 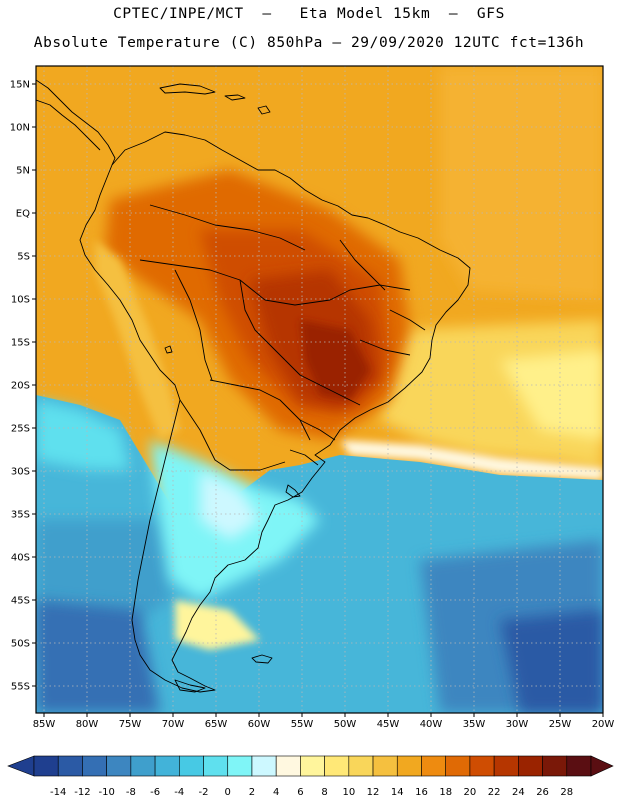 I want to click on legend-tick-label: 28, so click(x=566, y=792).